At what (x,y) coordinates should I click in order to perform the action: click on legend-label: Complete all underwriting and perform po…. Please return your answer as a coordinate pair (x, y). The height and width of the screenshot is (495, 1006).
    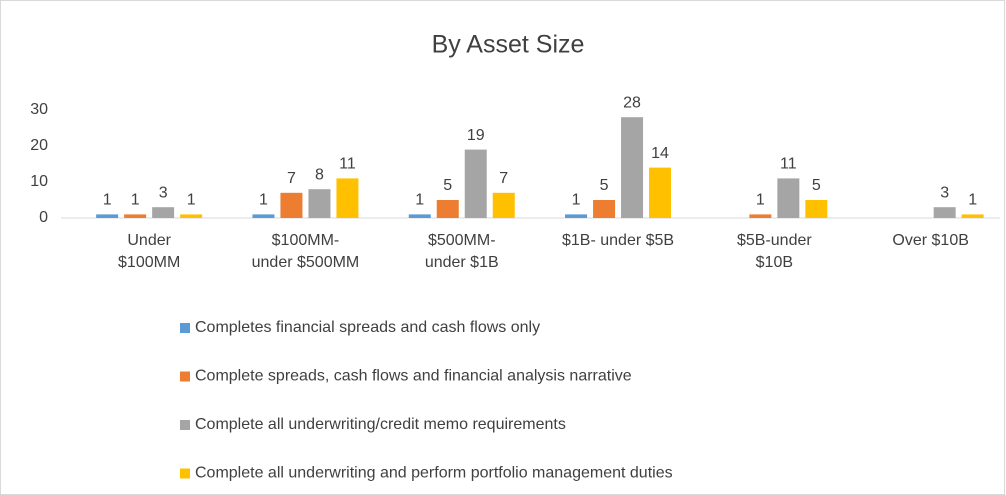
    Looking at the image, I should click on (434, 473).